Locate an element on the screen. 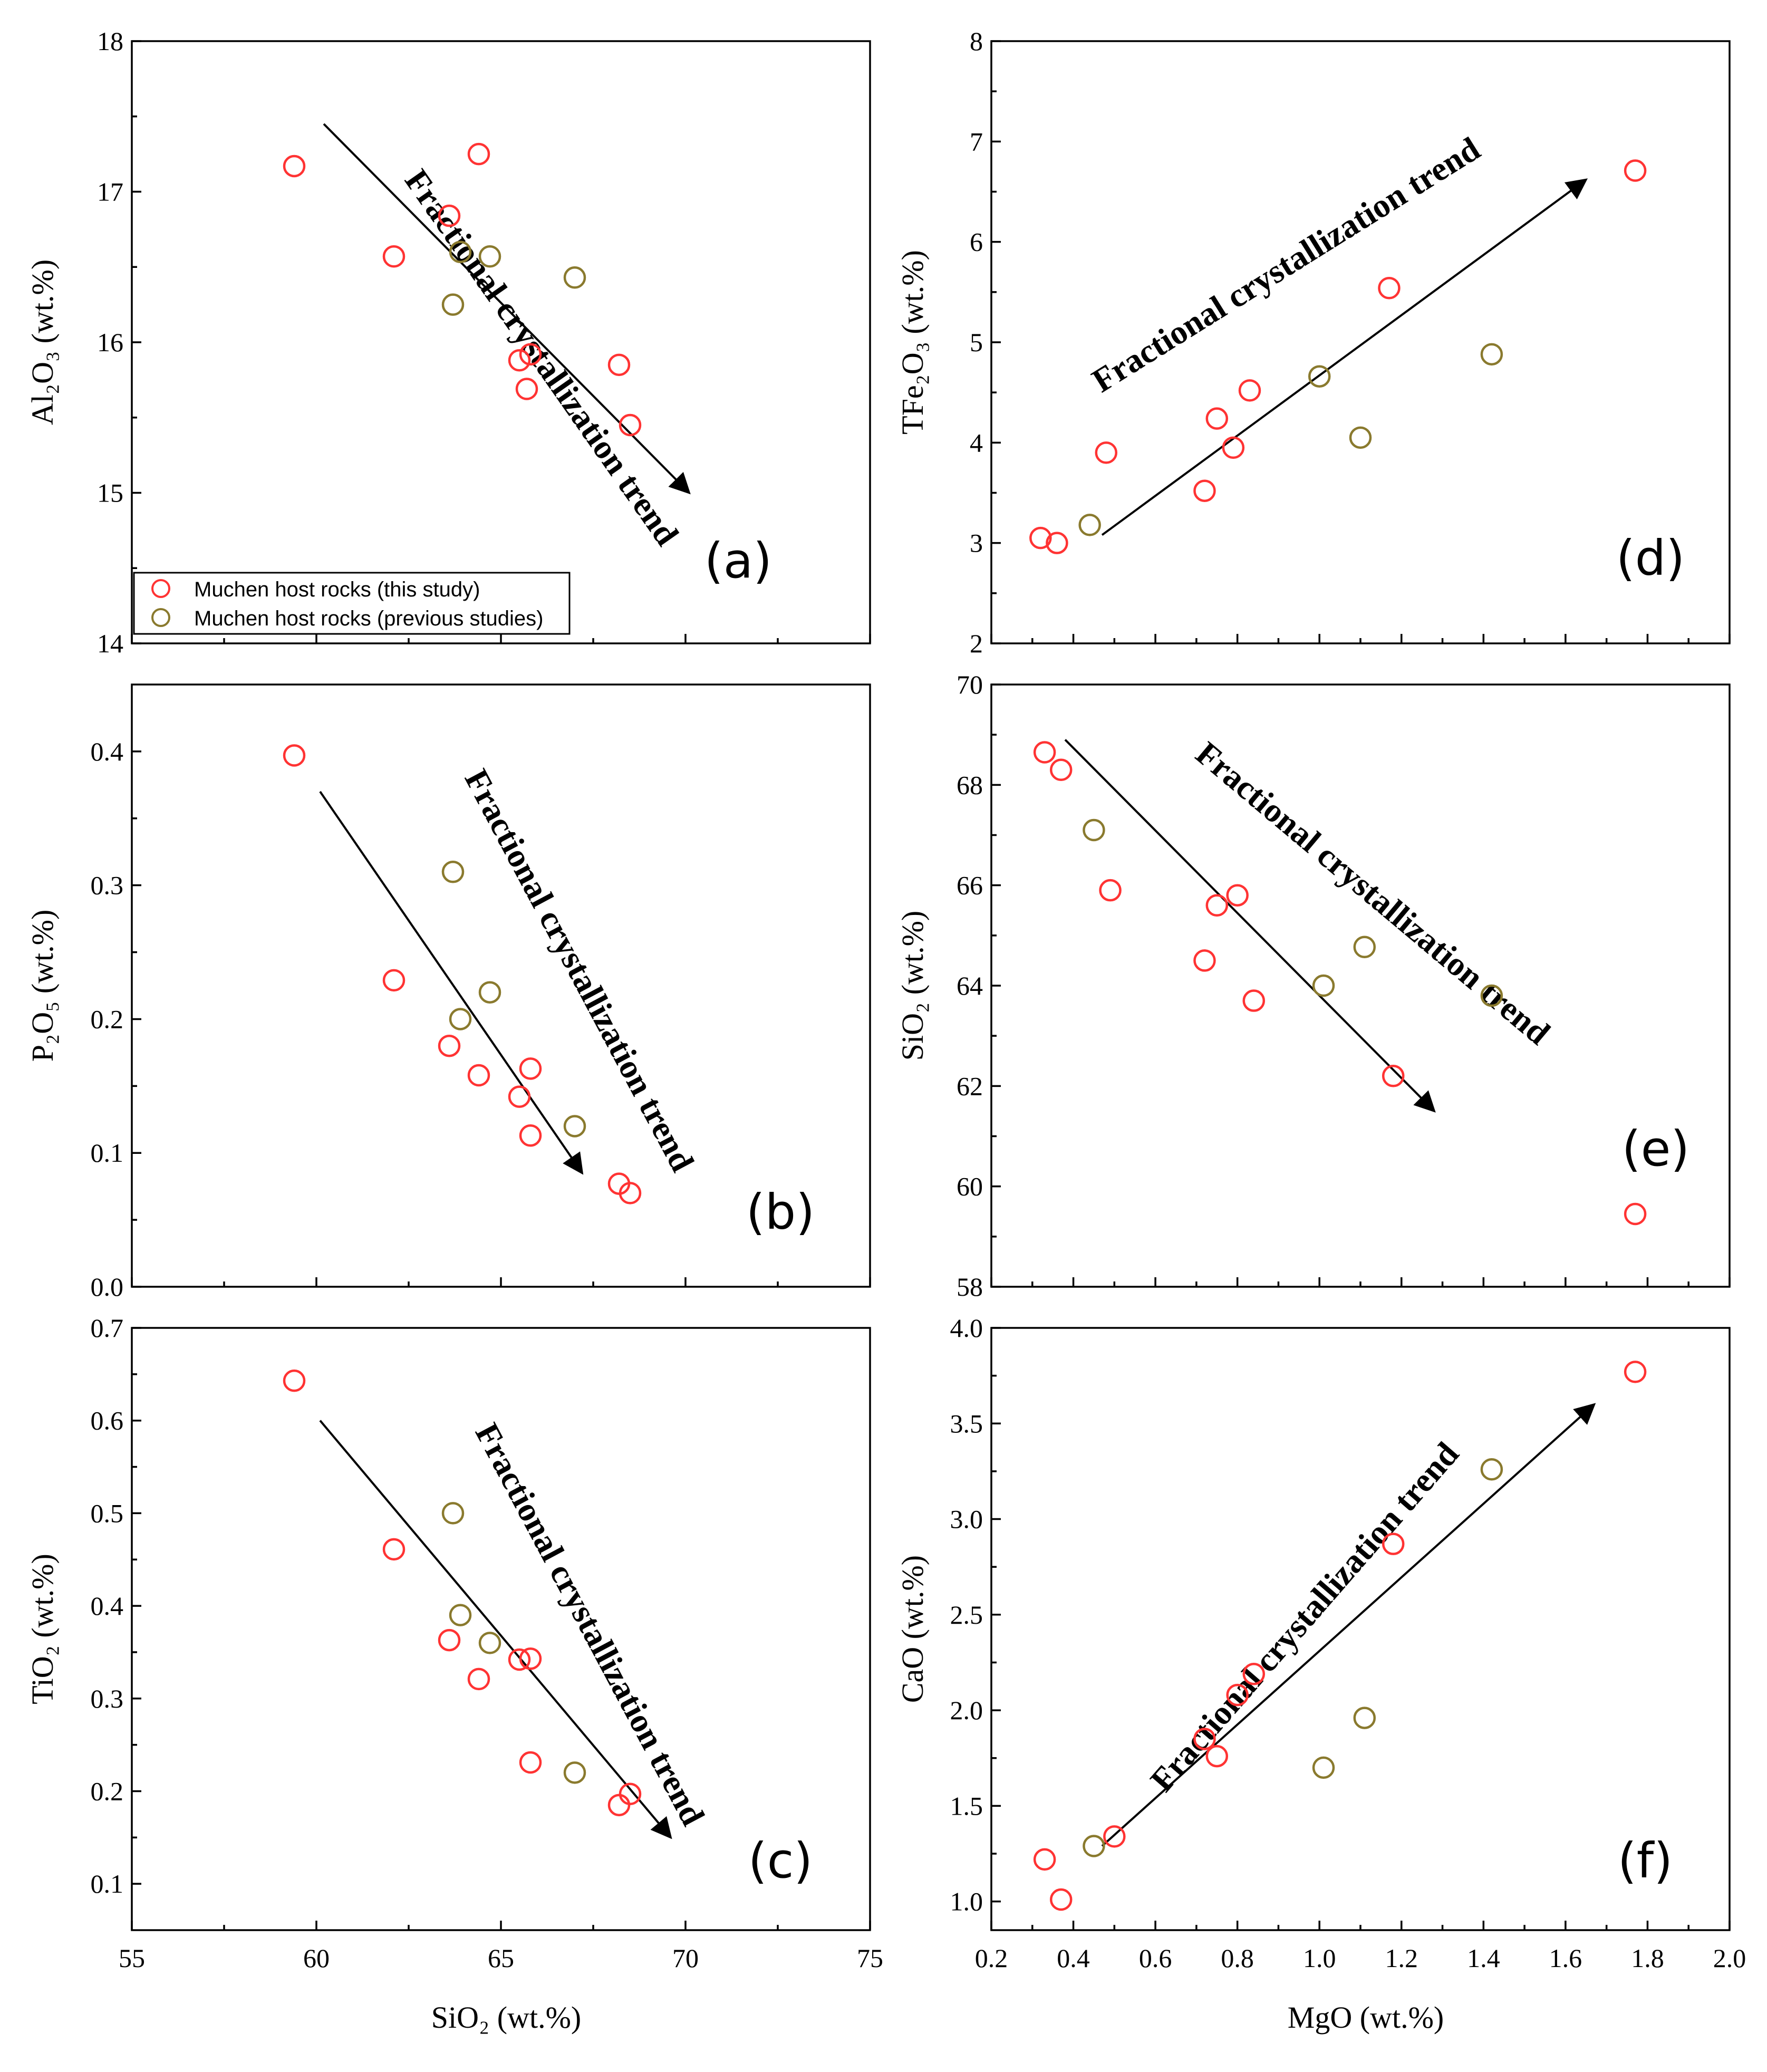 The width and height of the screenshot is (1767, 2072). legend-marker-previous is located at coordinates (160, 617).